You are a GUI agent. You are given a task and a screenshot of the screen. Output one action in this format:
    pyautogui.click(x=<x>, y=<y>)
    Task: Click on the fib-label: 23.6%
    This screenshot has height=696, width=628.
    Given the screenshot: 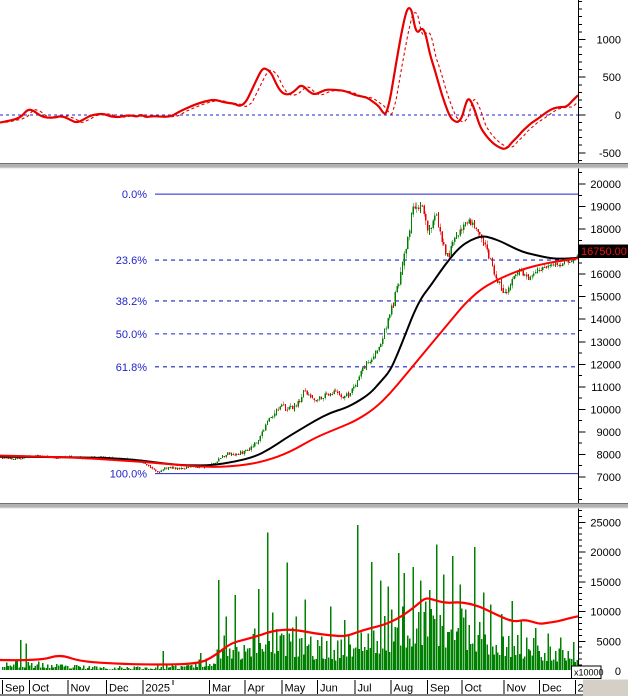 What is the action you would take?
    pyautogui.click(x=131, y=261)
    